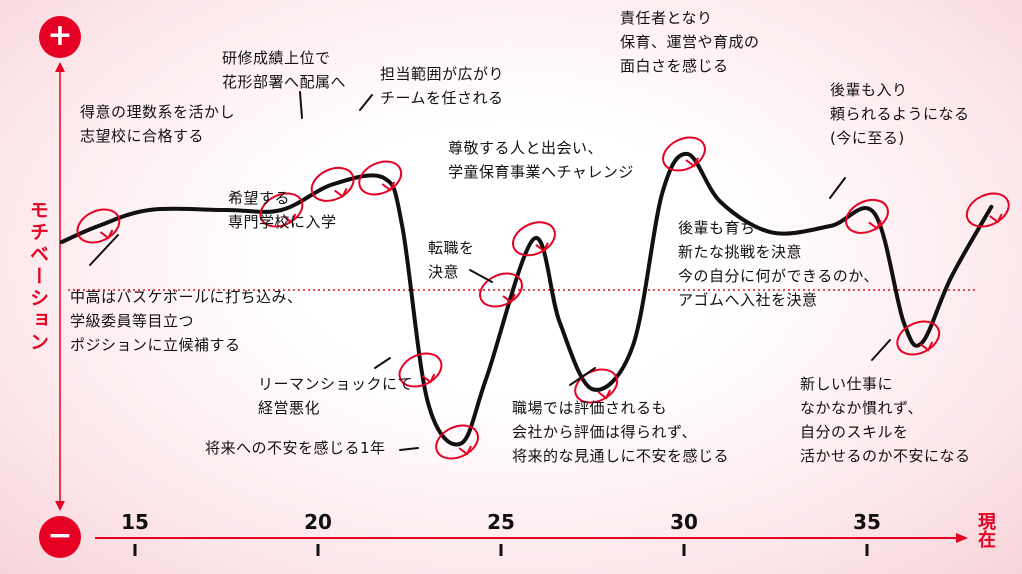 Image resolution: width=1022 pixels, height=574 pixels. Describe the element at coordinates (985, 530) in the screenshot. I see `x-axis-end-label: 現在` at that location.